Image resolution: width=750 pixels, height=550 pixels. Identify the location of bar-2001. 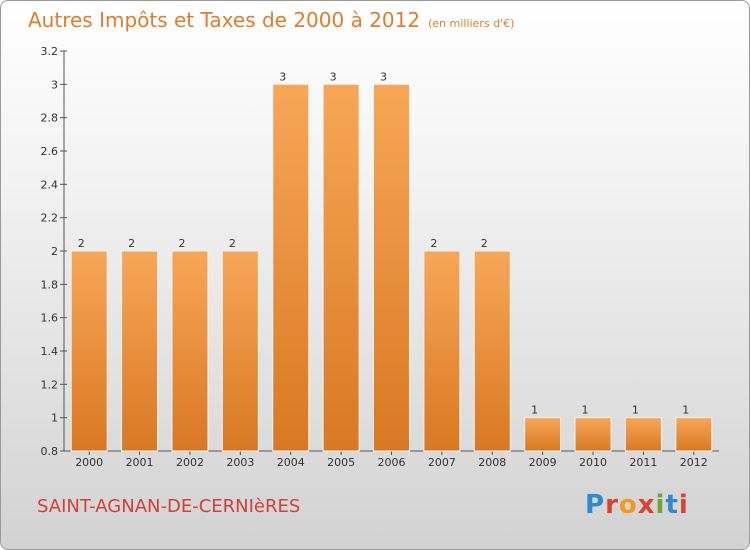
(140, 351).